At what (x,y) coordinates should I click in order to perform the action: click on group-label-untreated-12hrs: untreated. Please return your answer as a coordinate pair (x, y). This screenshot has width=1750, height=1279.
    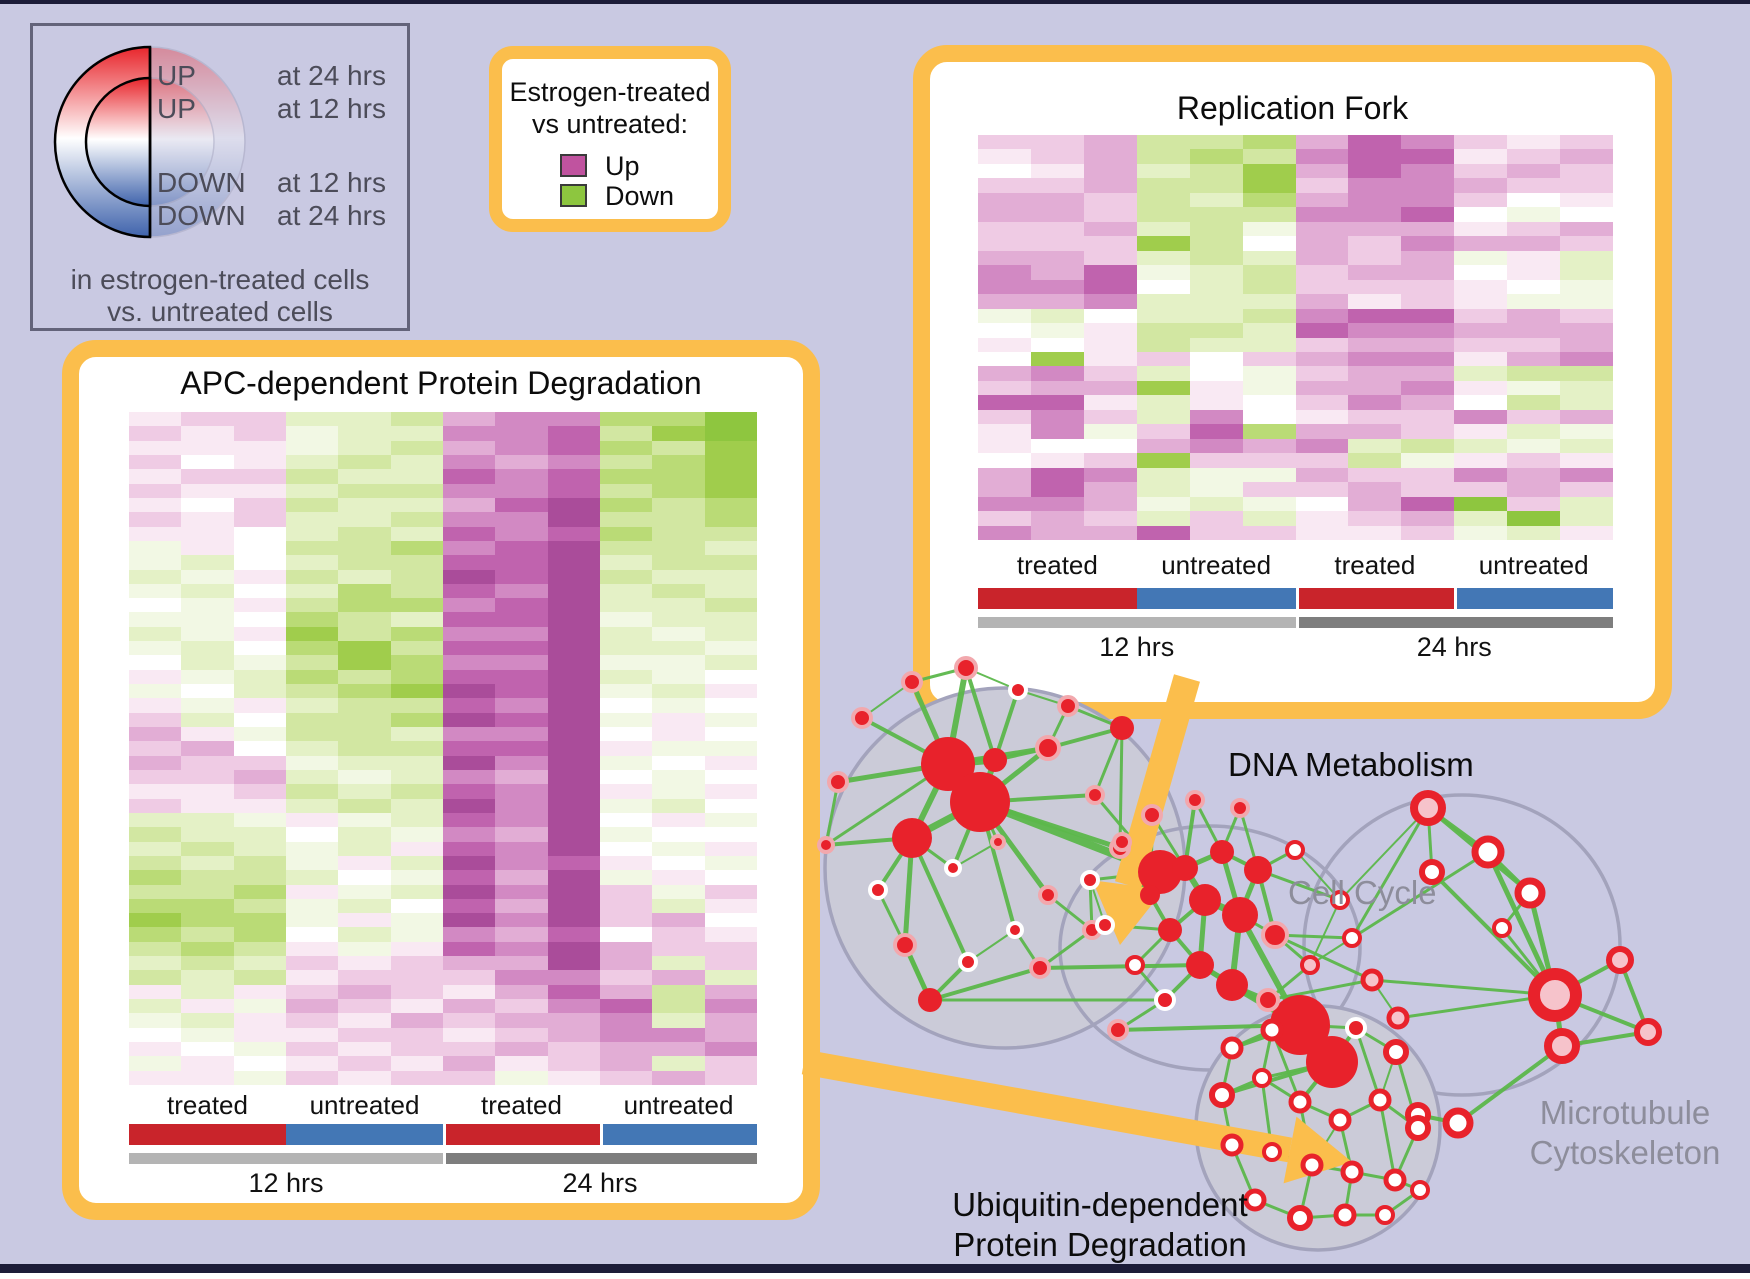
    Looking at the image, I should click on (1216, 565).